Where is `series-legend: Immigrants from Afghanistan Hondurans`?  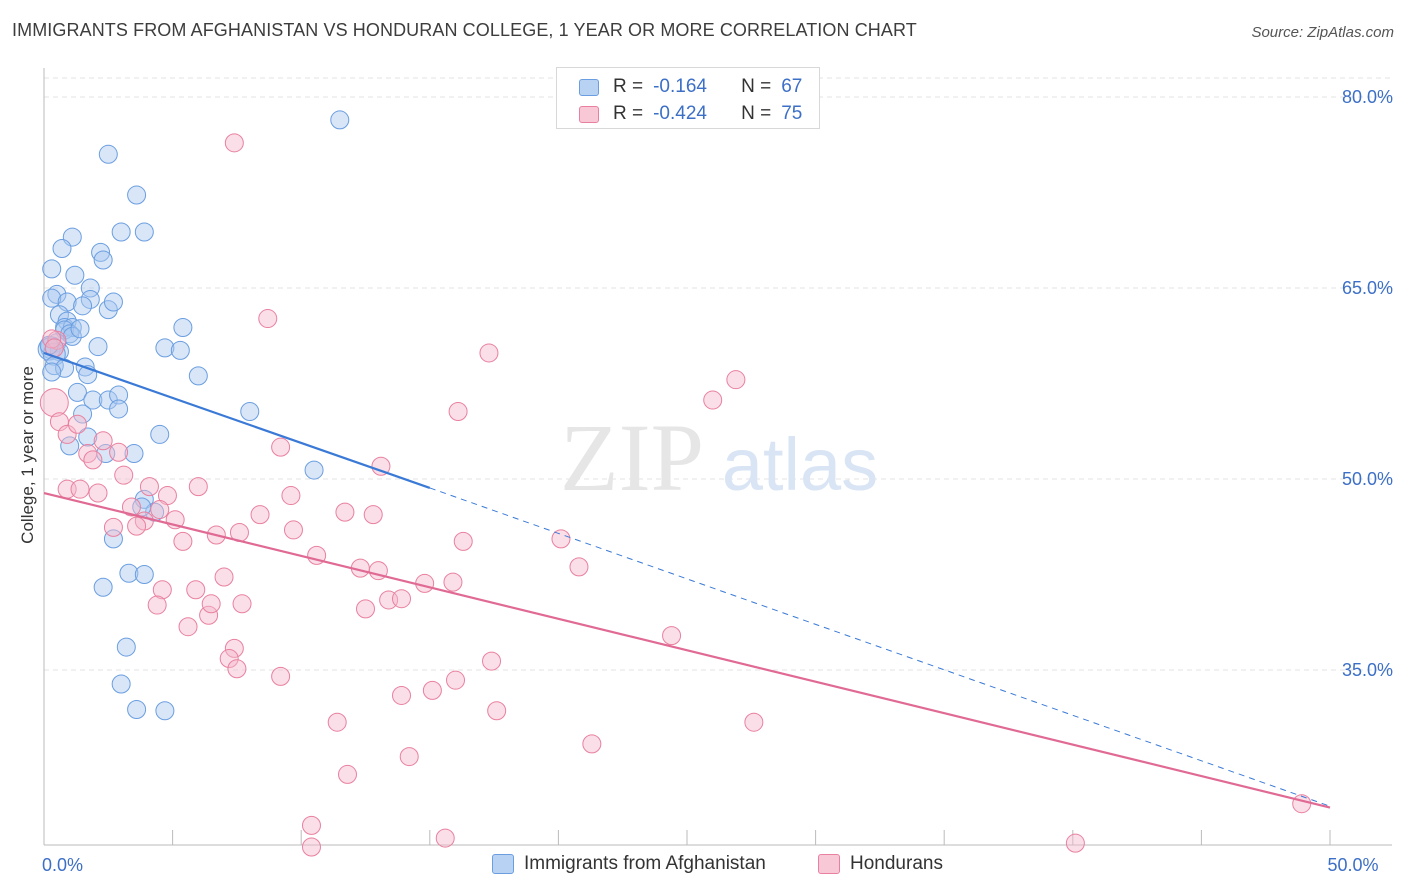 series-legend: Immigrants from Afghanistan Hondurans is located at coordinates (703, 865).